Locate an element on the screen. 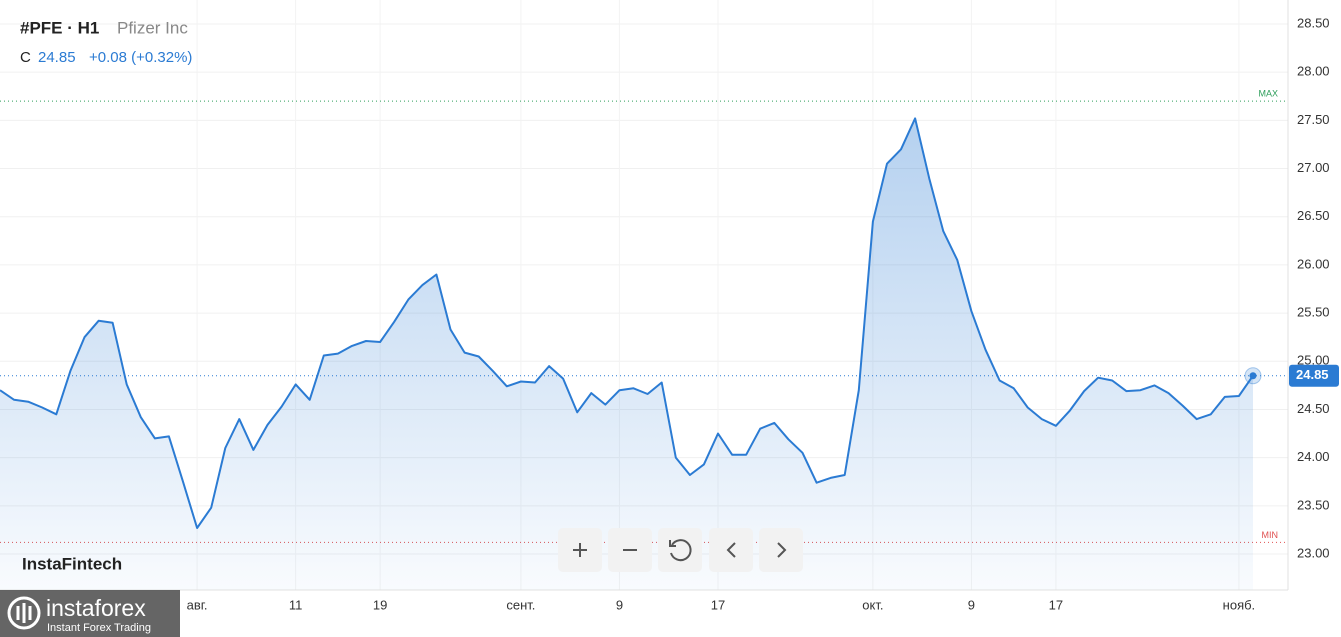  close-change: +0.08 (+0.32%) is located at coordinates (140, 57).